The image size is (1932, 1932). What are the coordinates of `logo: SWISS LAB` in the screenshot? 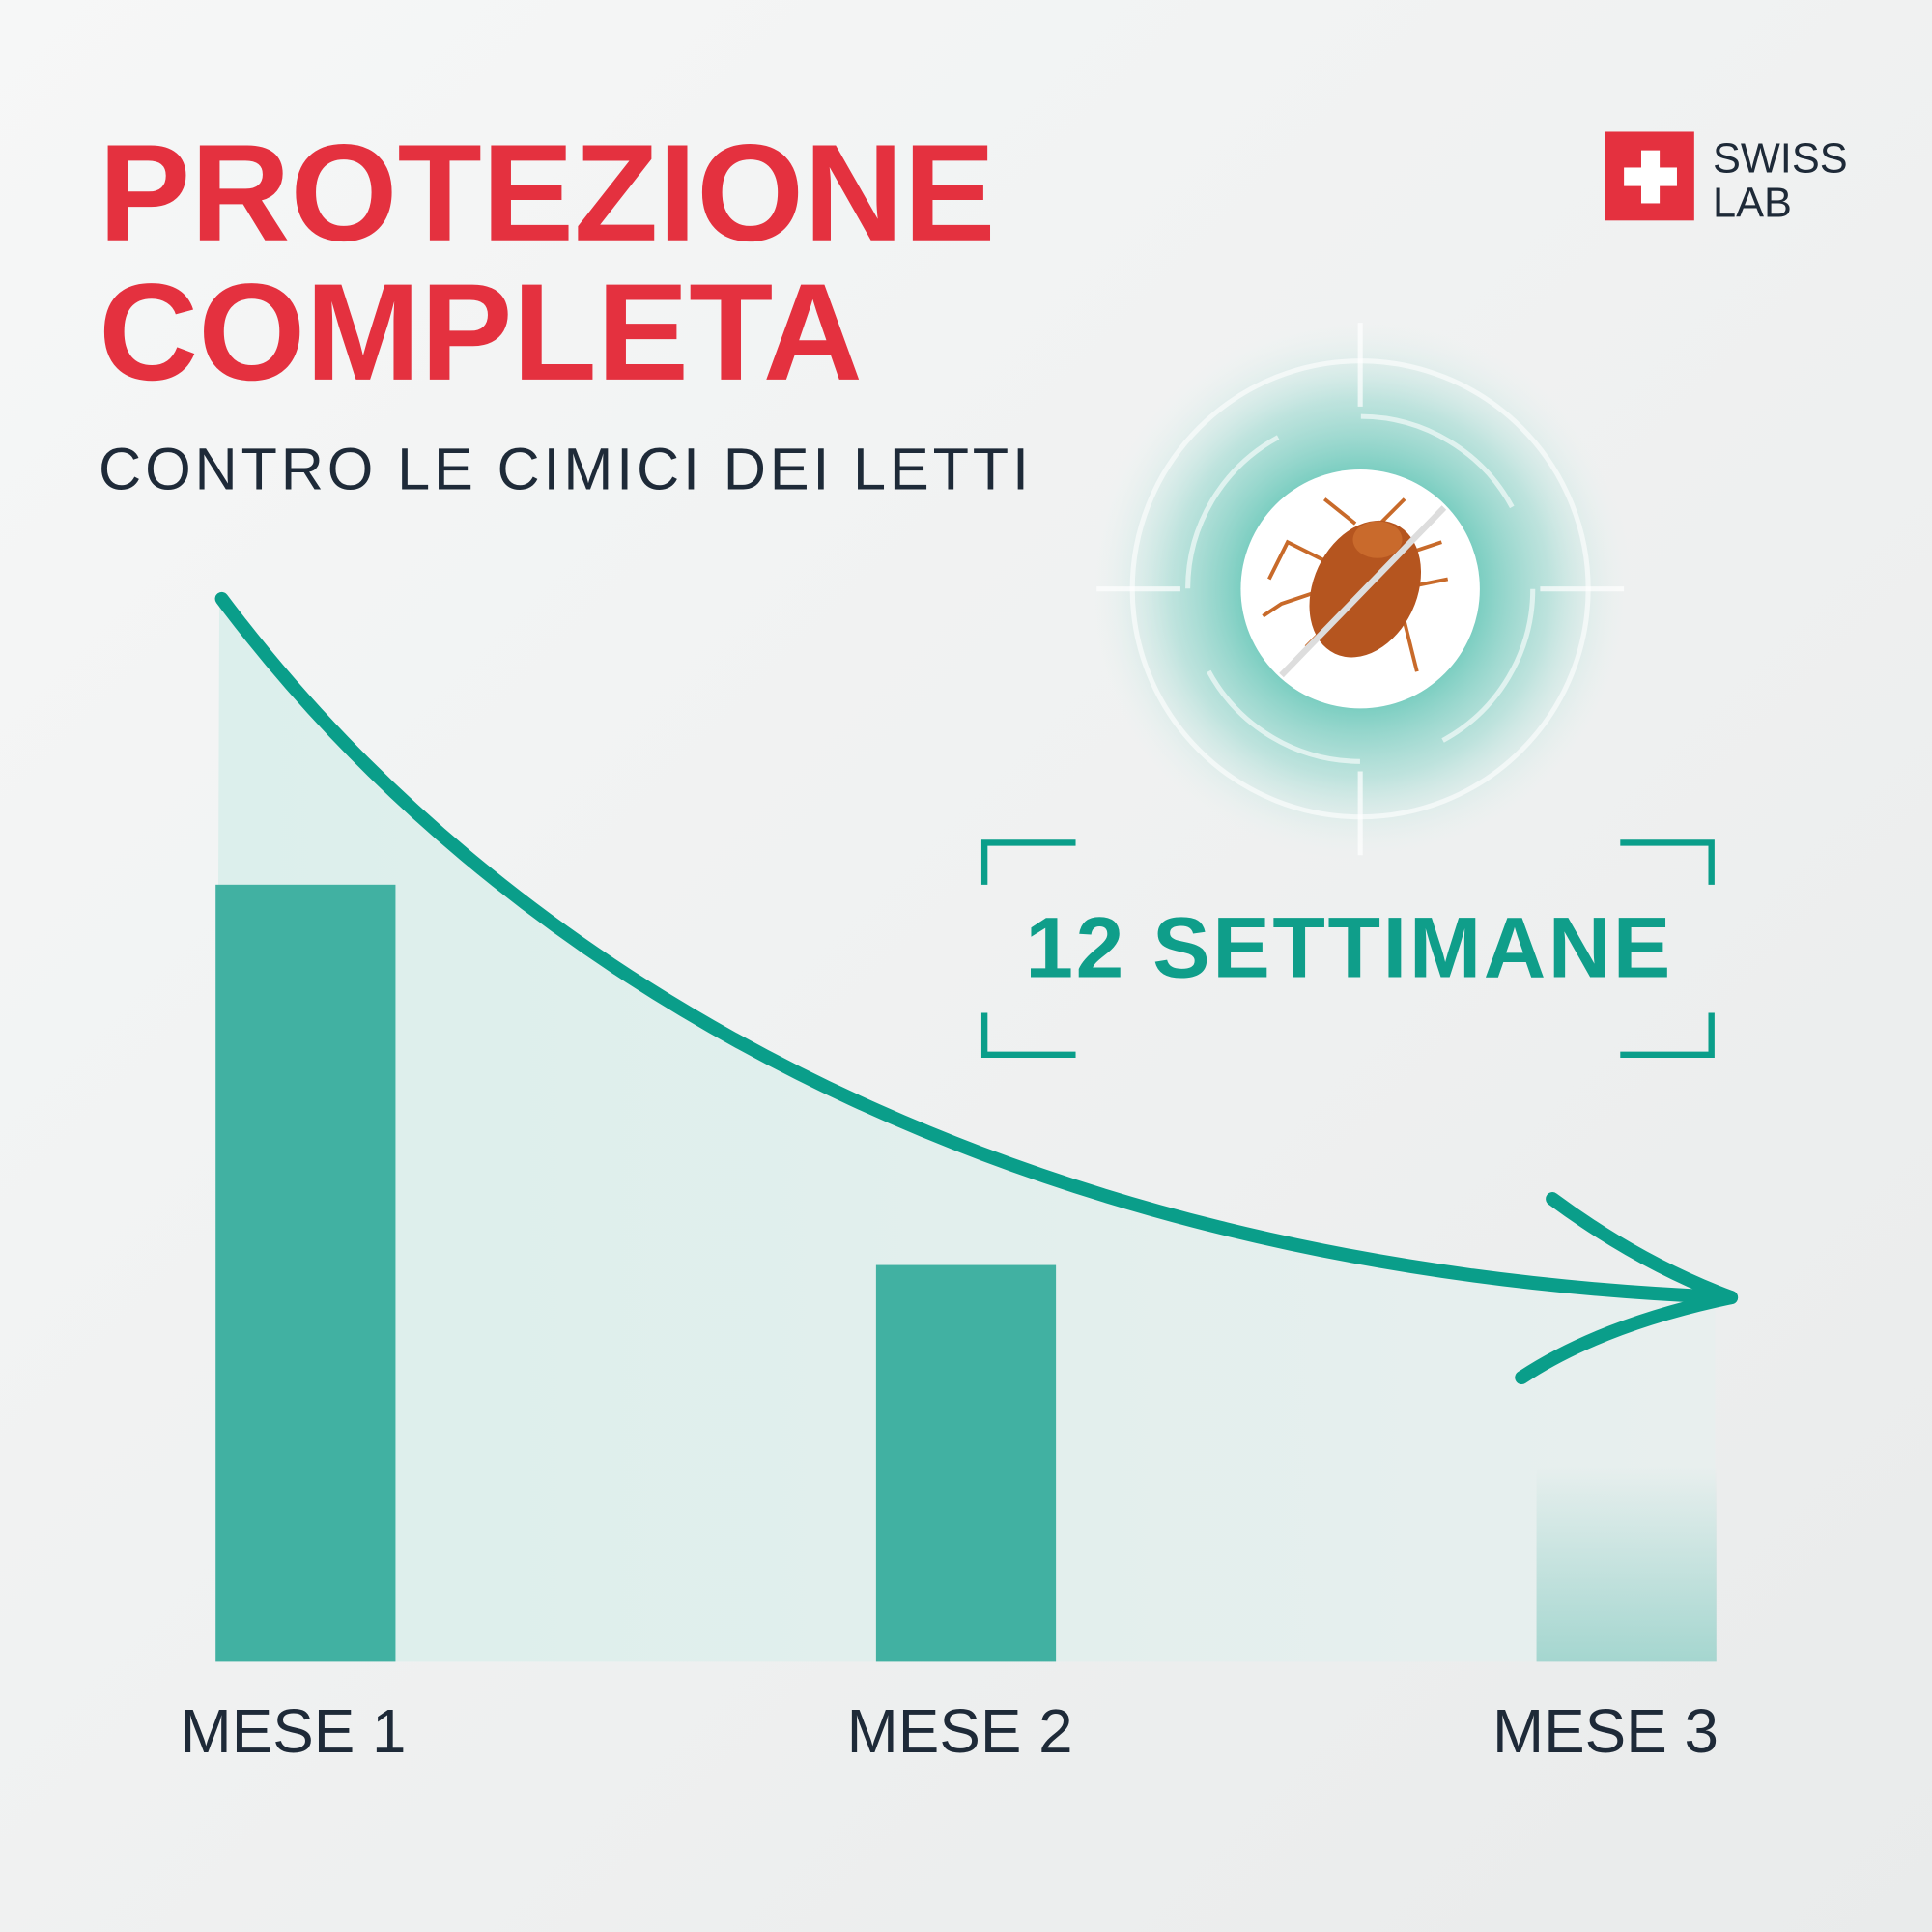 It's located at (1726, 178).